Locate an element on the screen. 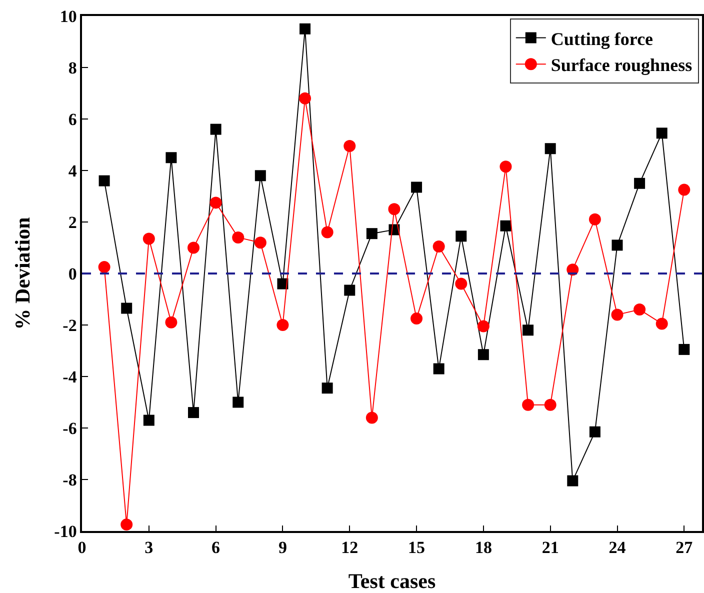 The image size is (704, 593). y-tick-label: 6 is located at coordinates (72, 119).